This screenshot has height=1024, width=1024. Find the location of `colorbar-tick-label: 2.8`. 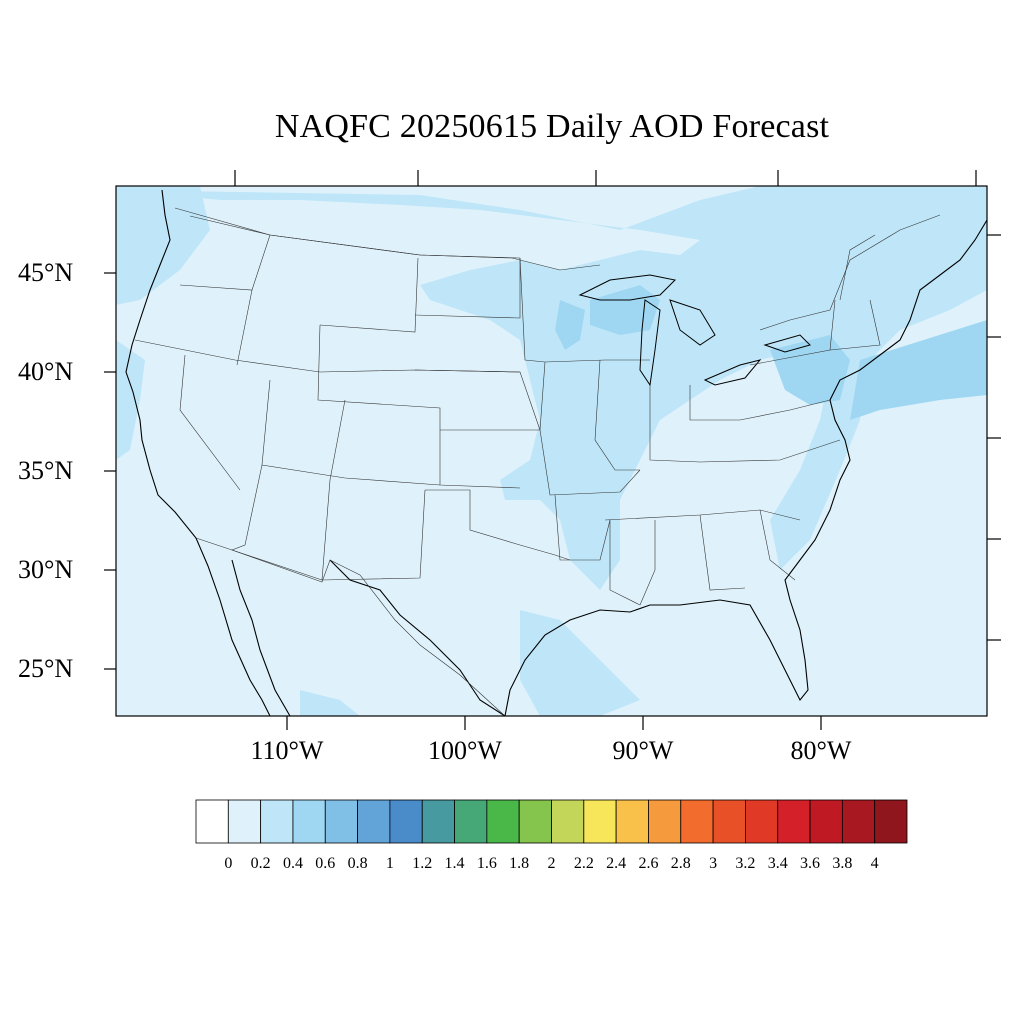

colorbar-tick-label: 2.8 is located at coordinates (680, 863).